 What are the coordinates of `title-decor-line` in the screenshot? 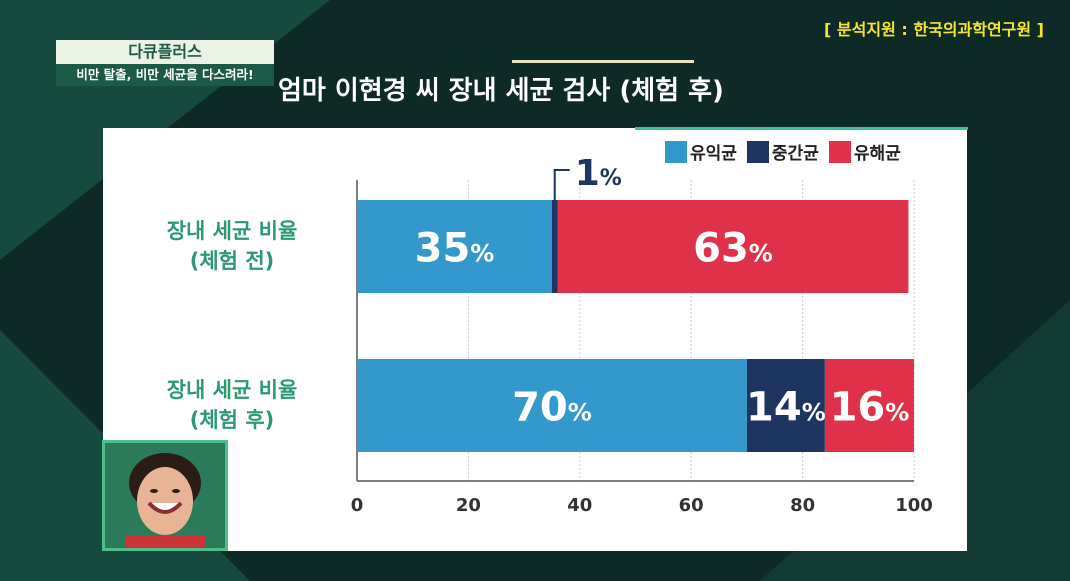 It's located at (603, 61).